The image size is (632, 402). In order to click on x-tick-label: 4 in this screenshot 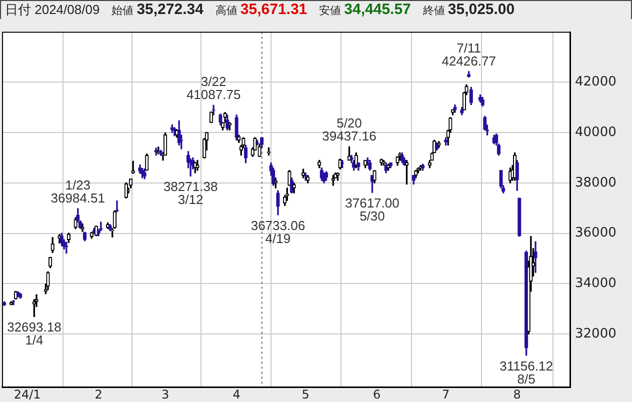, I will do `click(236, 394)`.